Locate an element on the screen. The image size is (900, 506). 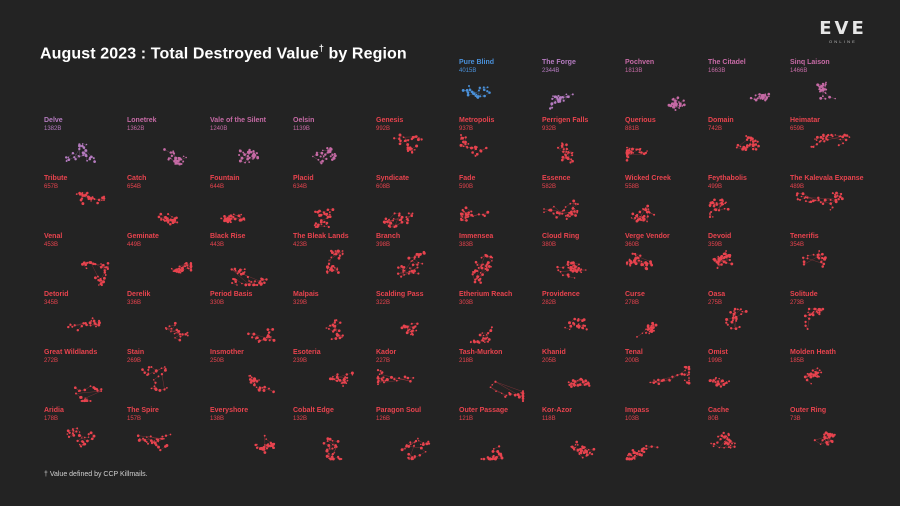
region-name: Vale of the Silent is located at coordinates (238, 120).